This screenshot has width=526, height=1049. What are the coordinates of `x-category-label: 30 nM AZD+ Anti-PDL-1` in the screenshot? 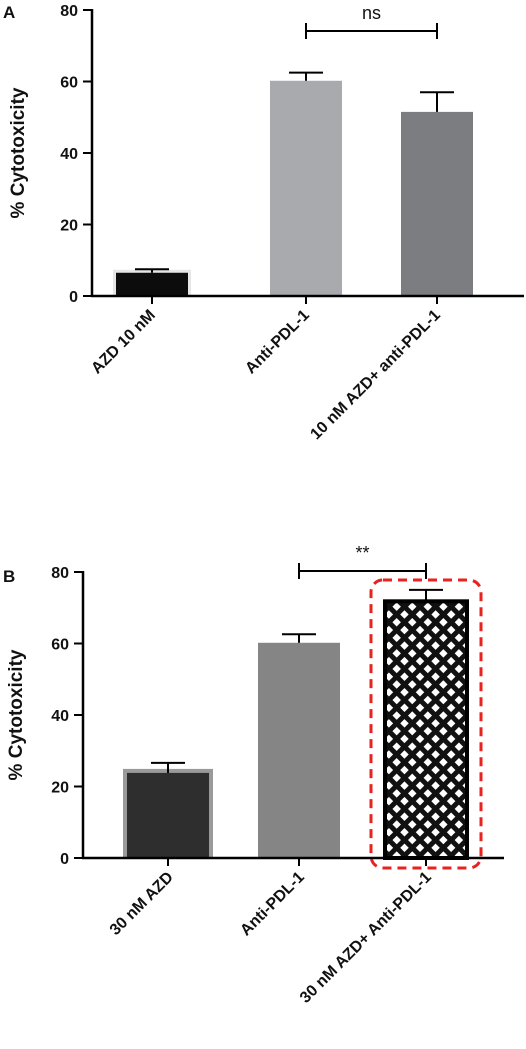 It's located at (366, 938).